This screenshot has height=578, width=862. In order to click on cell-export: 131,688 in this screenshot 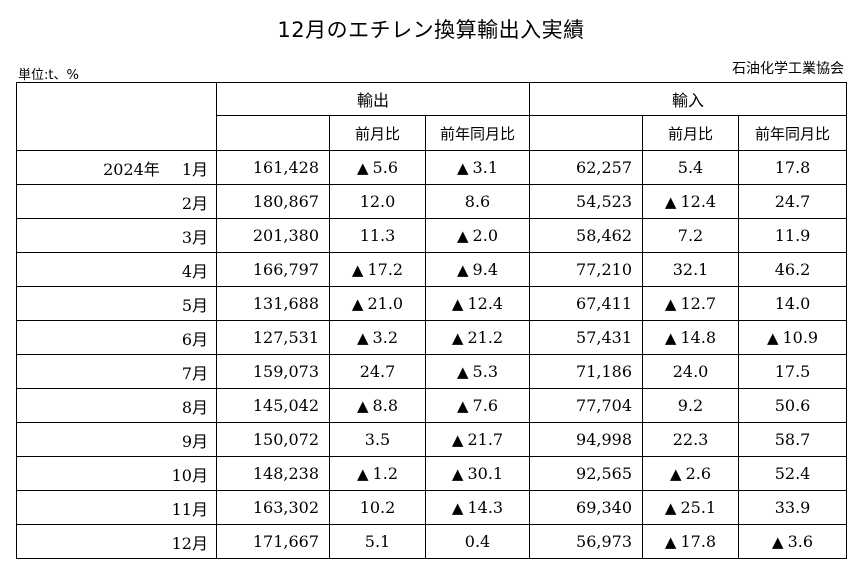, I will do `click(273, 303)`.